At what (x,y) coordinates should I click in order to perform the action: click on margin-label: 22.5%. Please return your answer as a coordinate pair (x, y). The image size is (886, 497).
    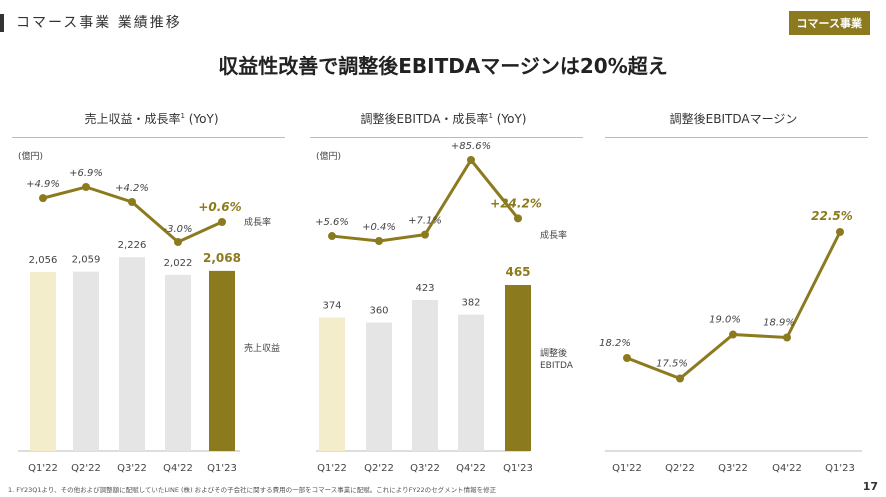
    Looking at the image, I should click on (832, 216).